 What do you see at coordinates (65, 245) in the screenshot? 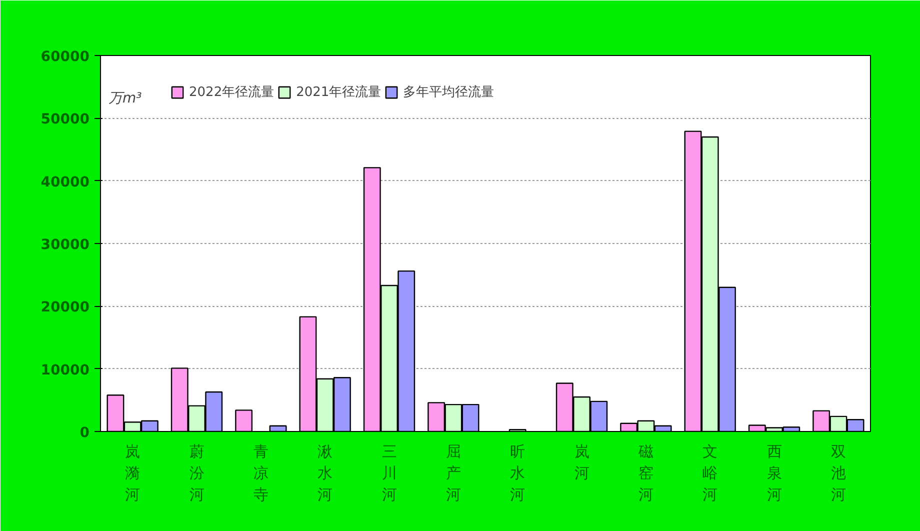
I see `y-tick-label: 30000` at bounding box center [65, 245].